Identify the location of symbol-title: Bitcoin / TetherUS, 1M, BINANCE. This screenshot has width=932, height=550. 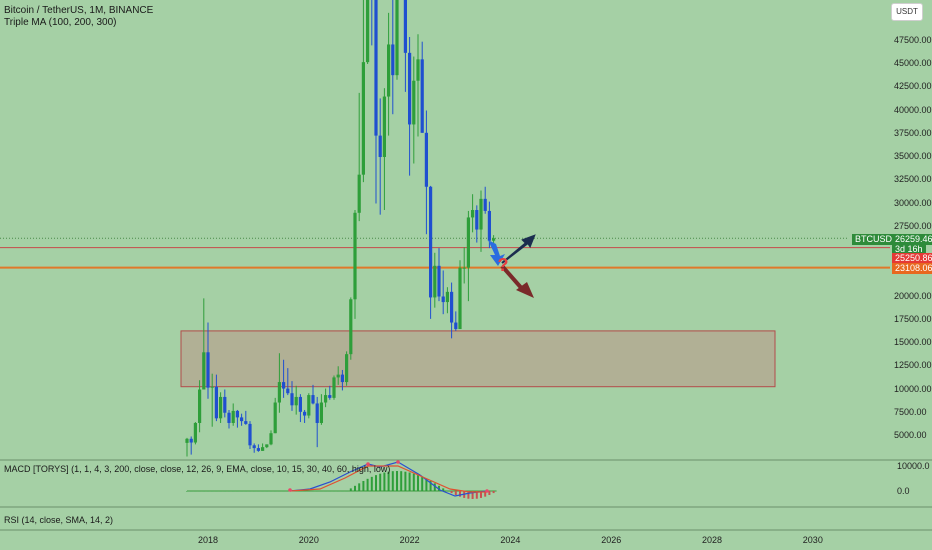
(79, 10).